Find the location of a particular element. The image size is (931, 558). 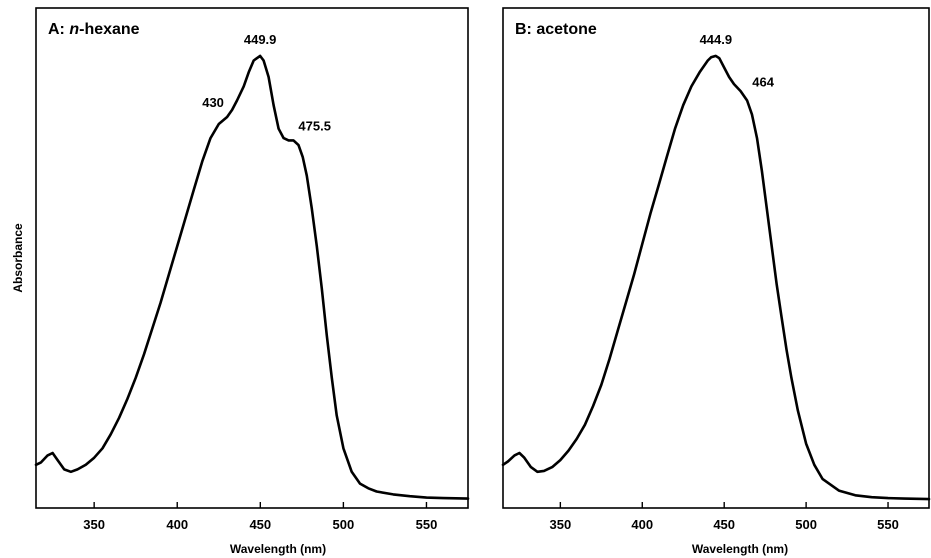

panel-b-x-tick-label-500: 500 is located at coordinates (806, 524).